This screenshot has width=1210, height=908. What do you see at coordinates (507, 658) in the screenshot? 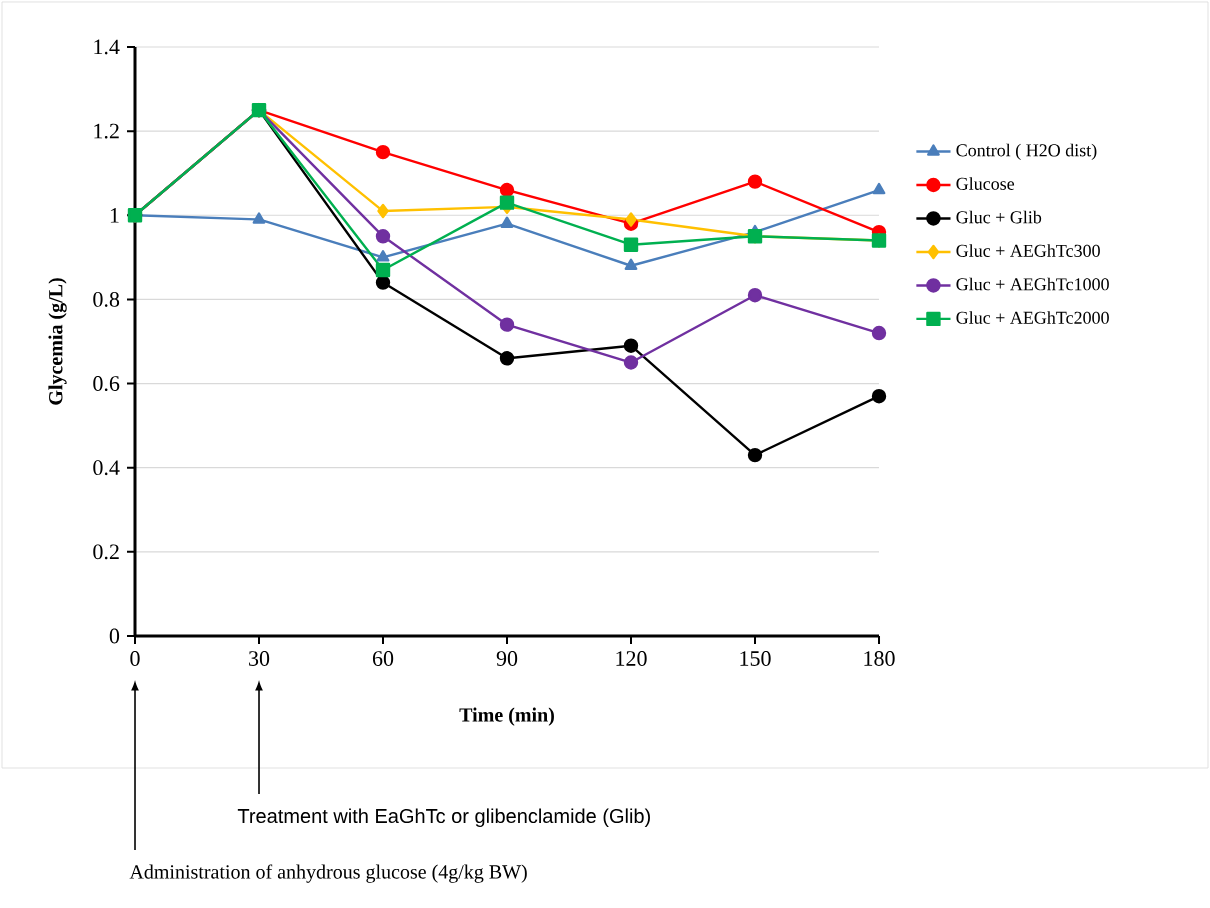
I see `x-tick-label: 90` at bounding box center [507, 658].